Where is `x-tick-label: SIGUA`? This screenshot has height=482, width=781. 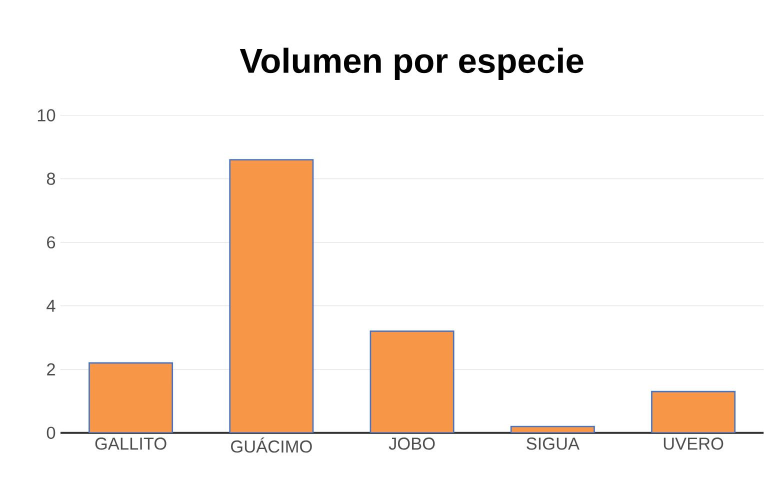 x-tick-label: SIGUA is located at coordinates (553, 444).